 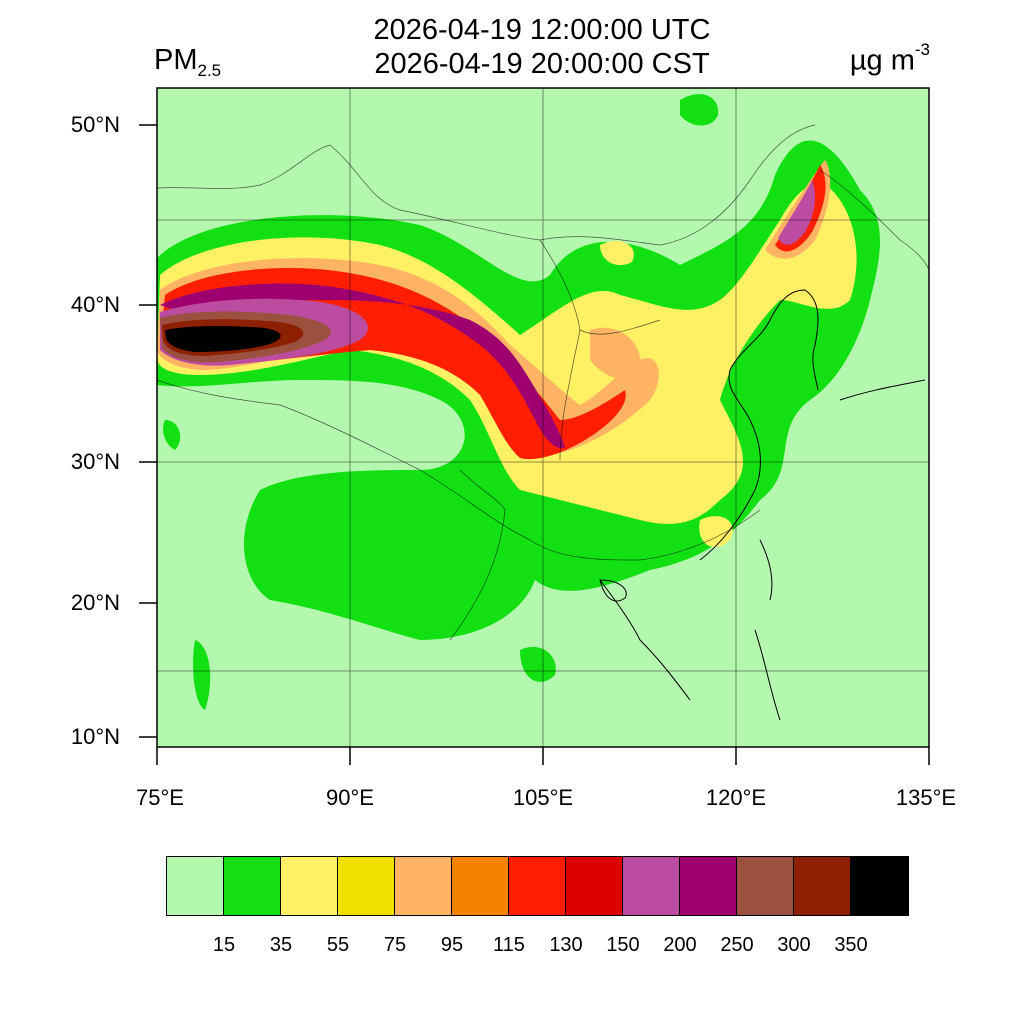 I want to click on colorbar-label: 15, so click(x=224, y=945).